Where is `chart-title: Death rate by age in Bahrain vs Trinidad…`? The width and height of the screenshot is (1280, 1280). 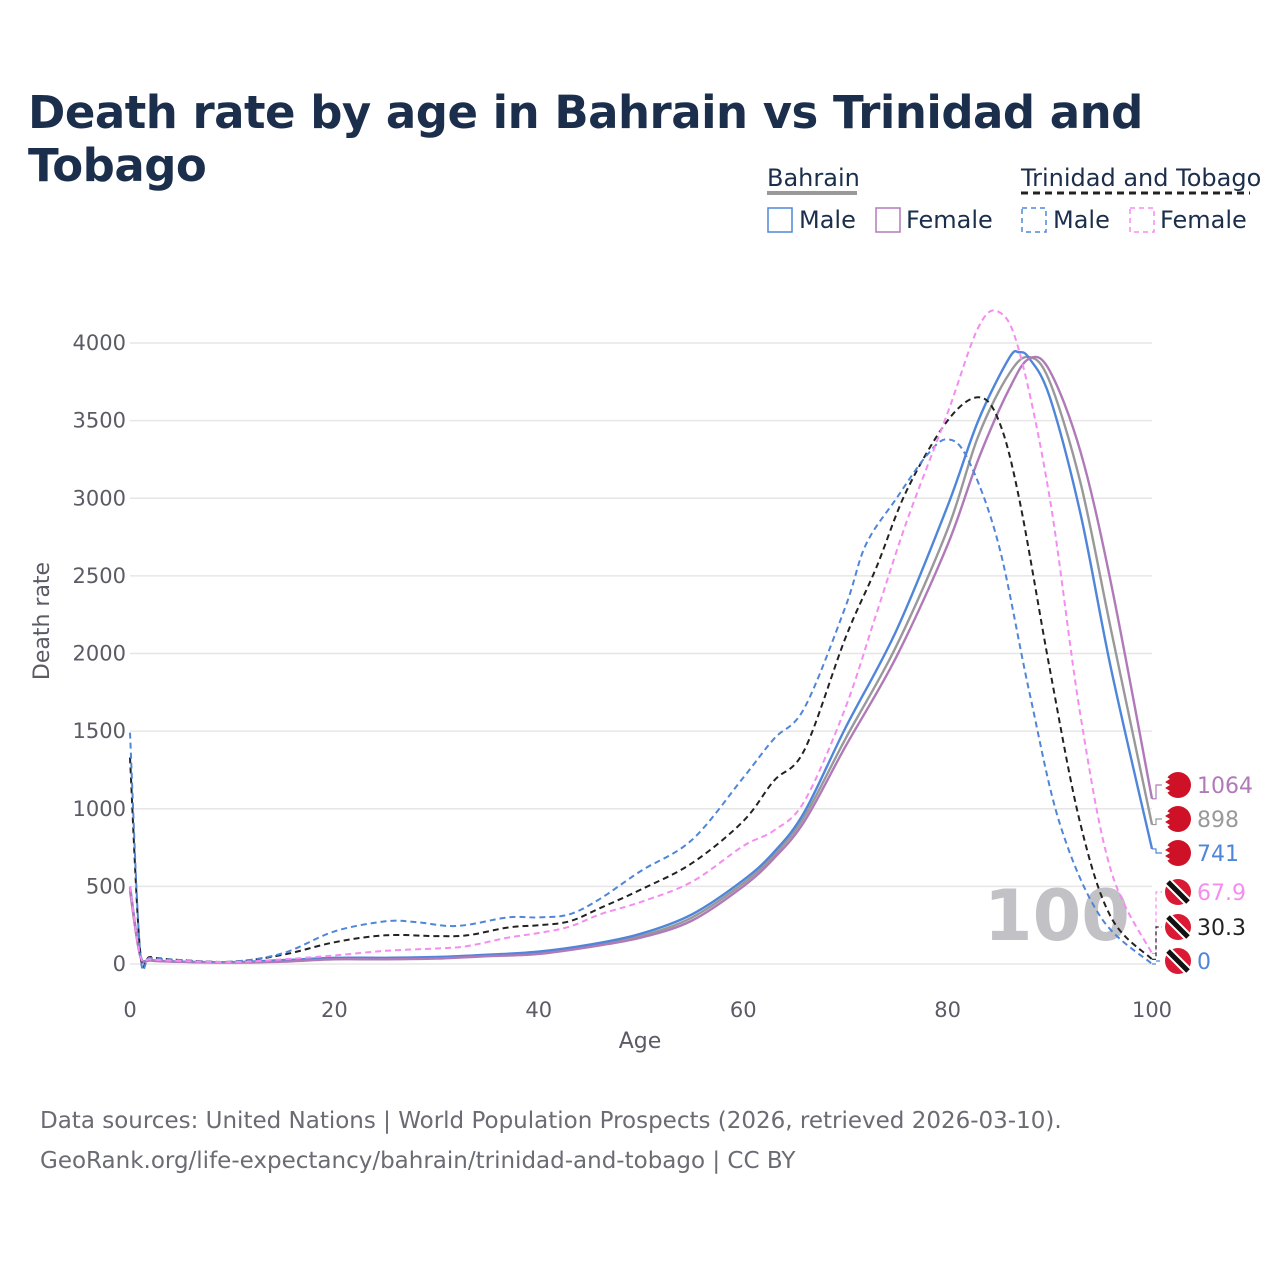 chart-title: Death rate by age in Bahrain vs Trinidad… is located at coordinates (585, 139).